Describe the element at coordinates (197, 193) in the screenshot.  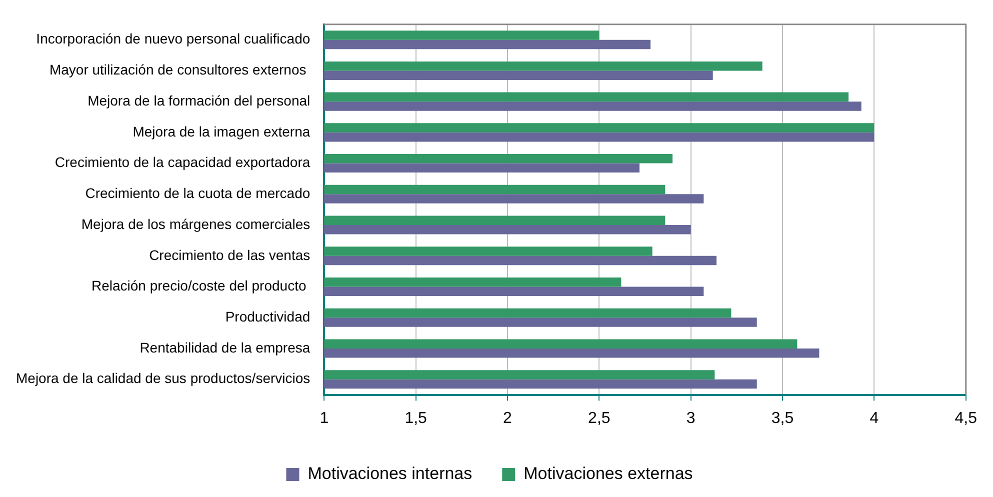
I see `y-tick-label: Crecimiento de la cuota de mercado` at that location.